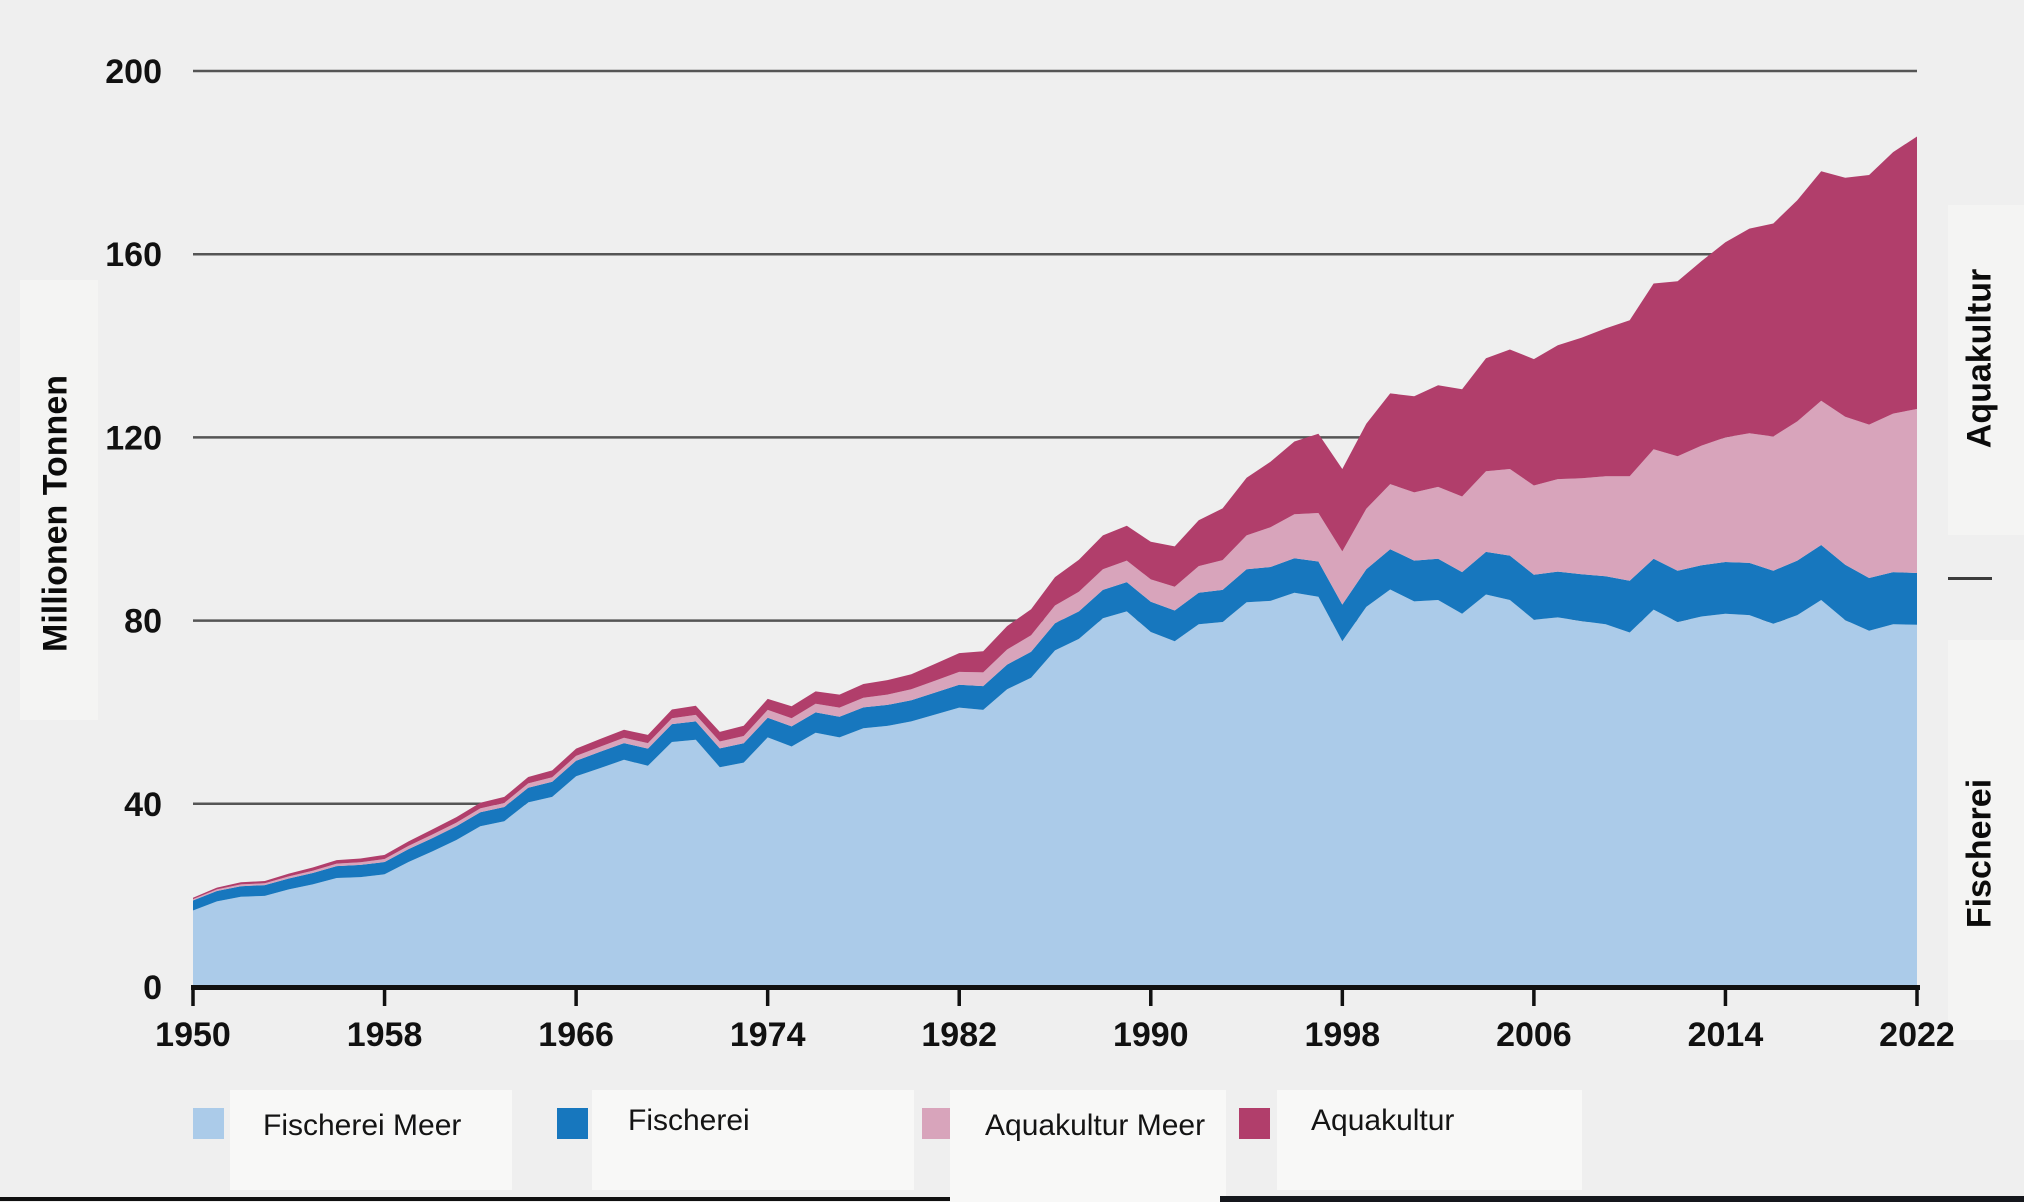  Describe the element at coordinates (152, 988) in the screenshot. I see `y-tick-label: 0` at that location.